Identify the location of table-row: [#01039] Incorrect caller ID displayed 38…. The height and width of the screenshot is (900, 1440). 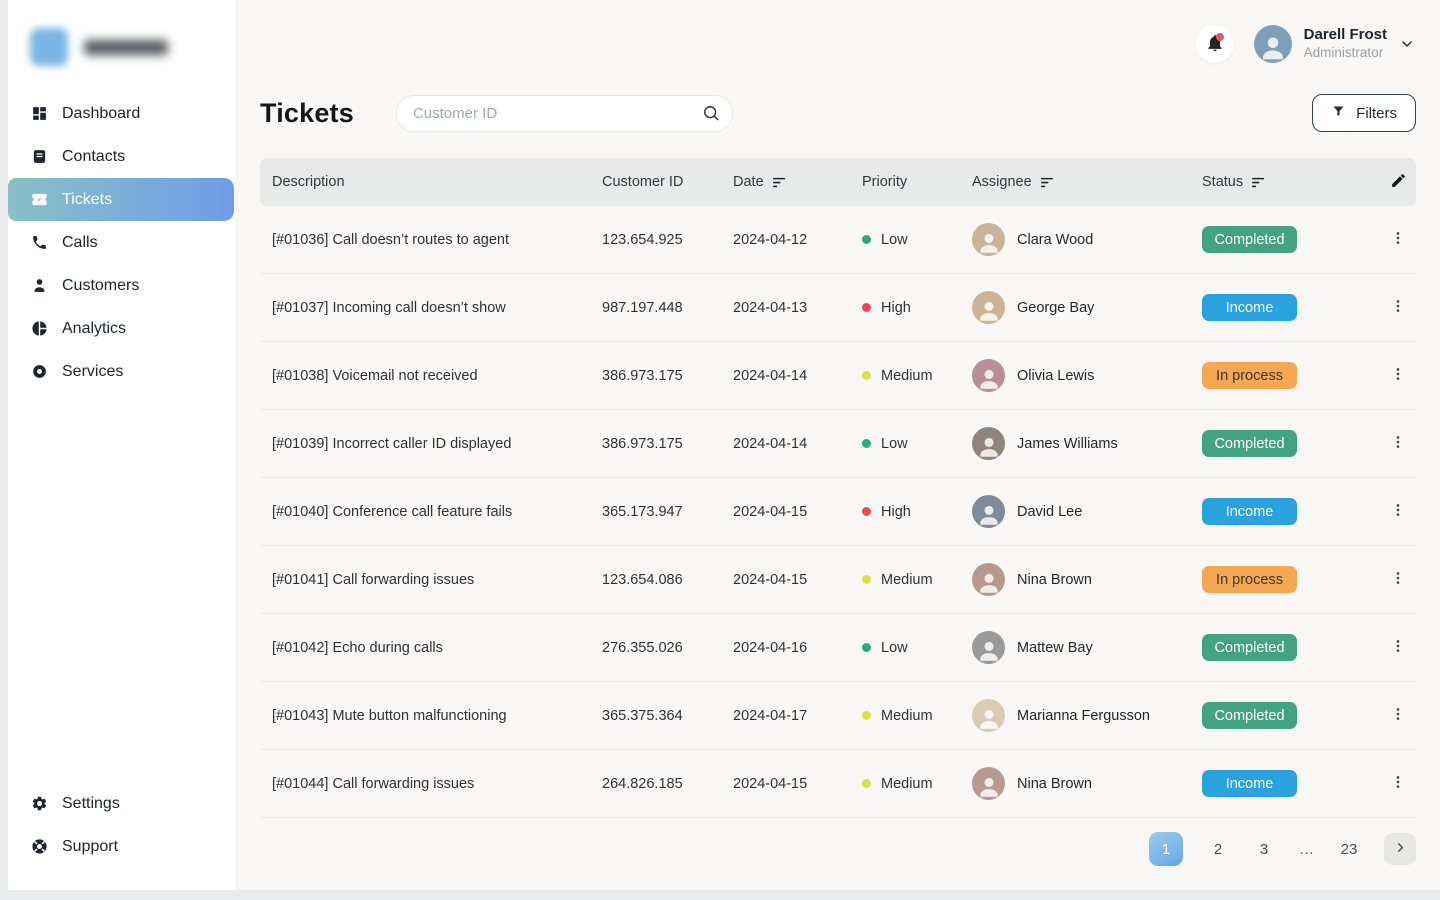
(838, 444).